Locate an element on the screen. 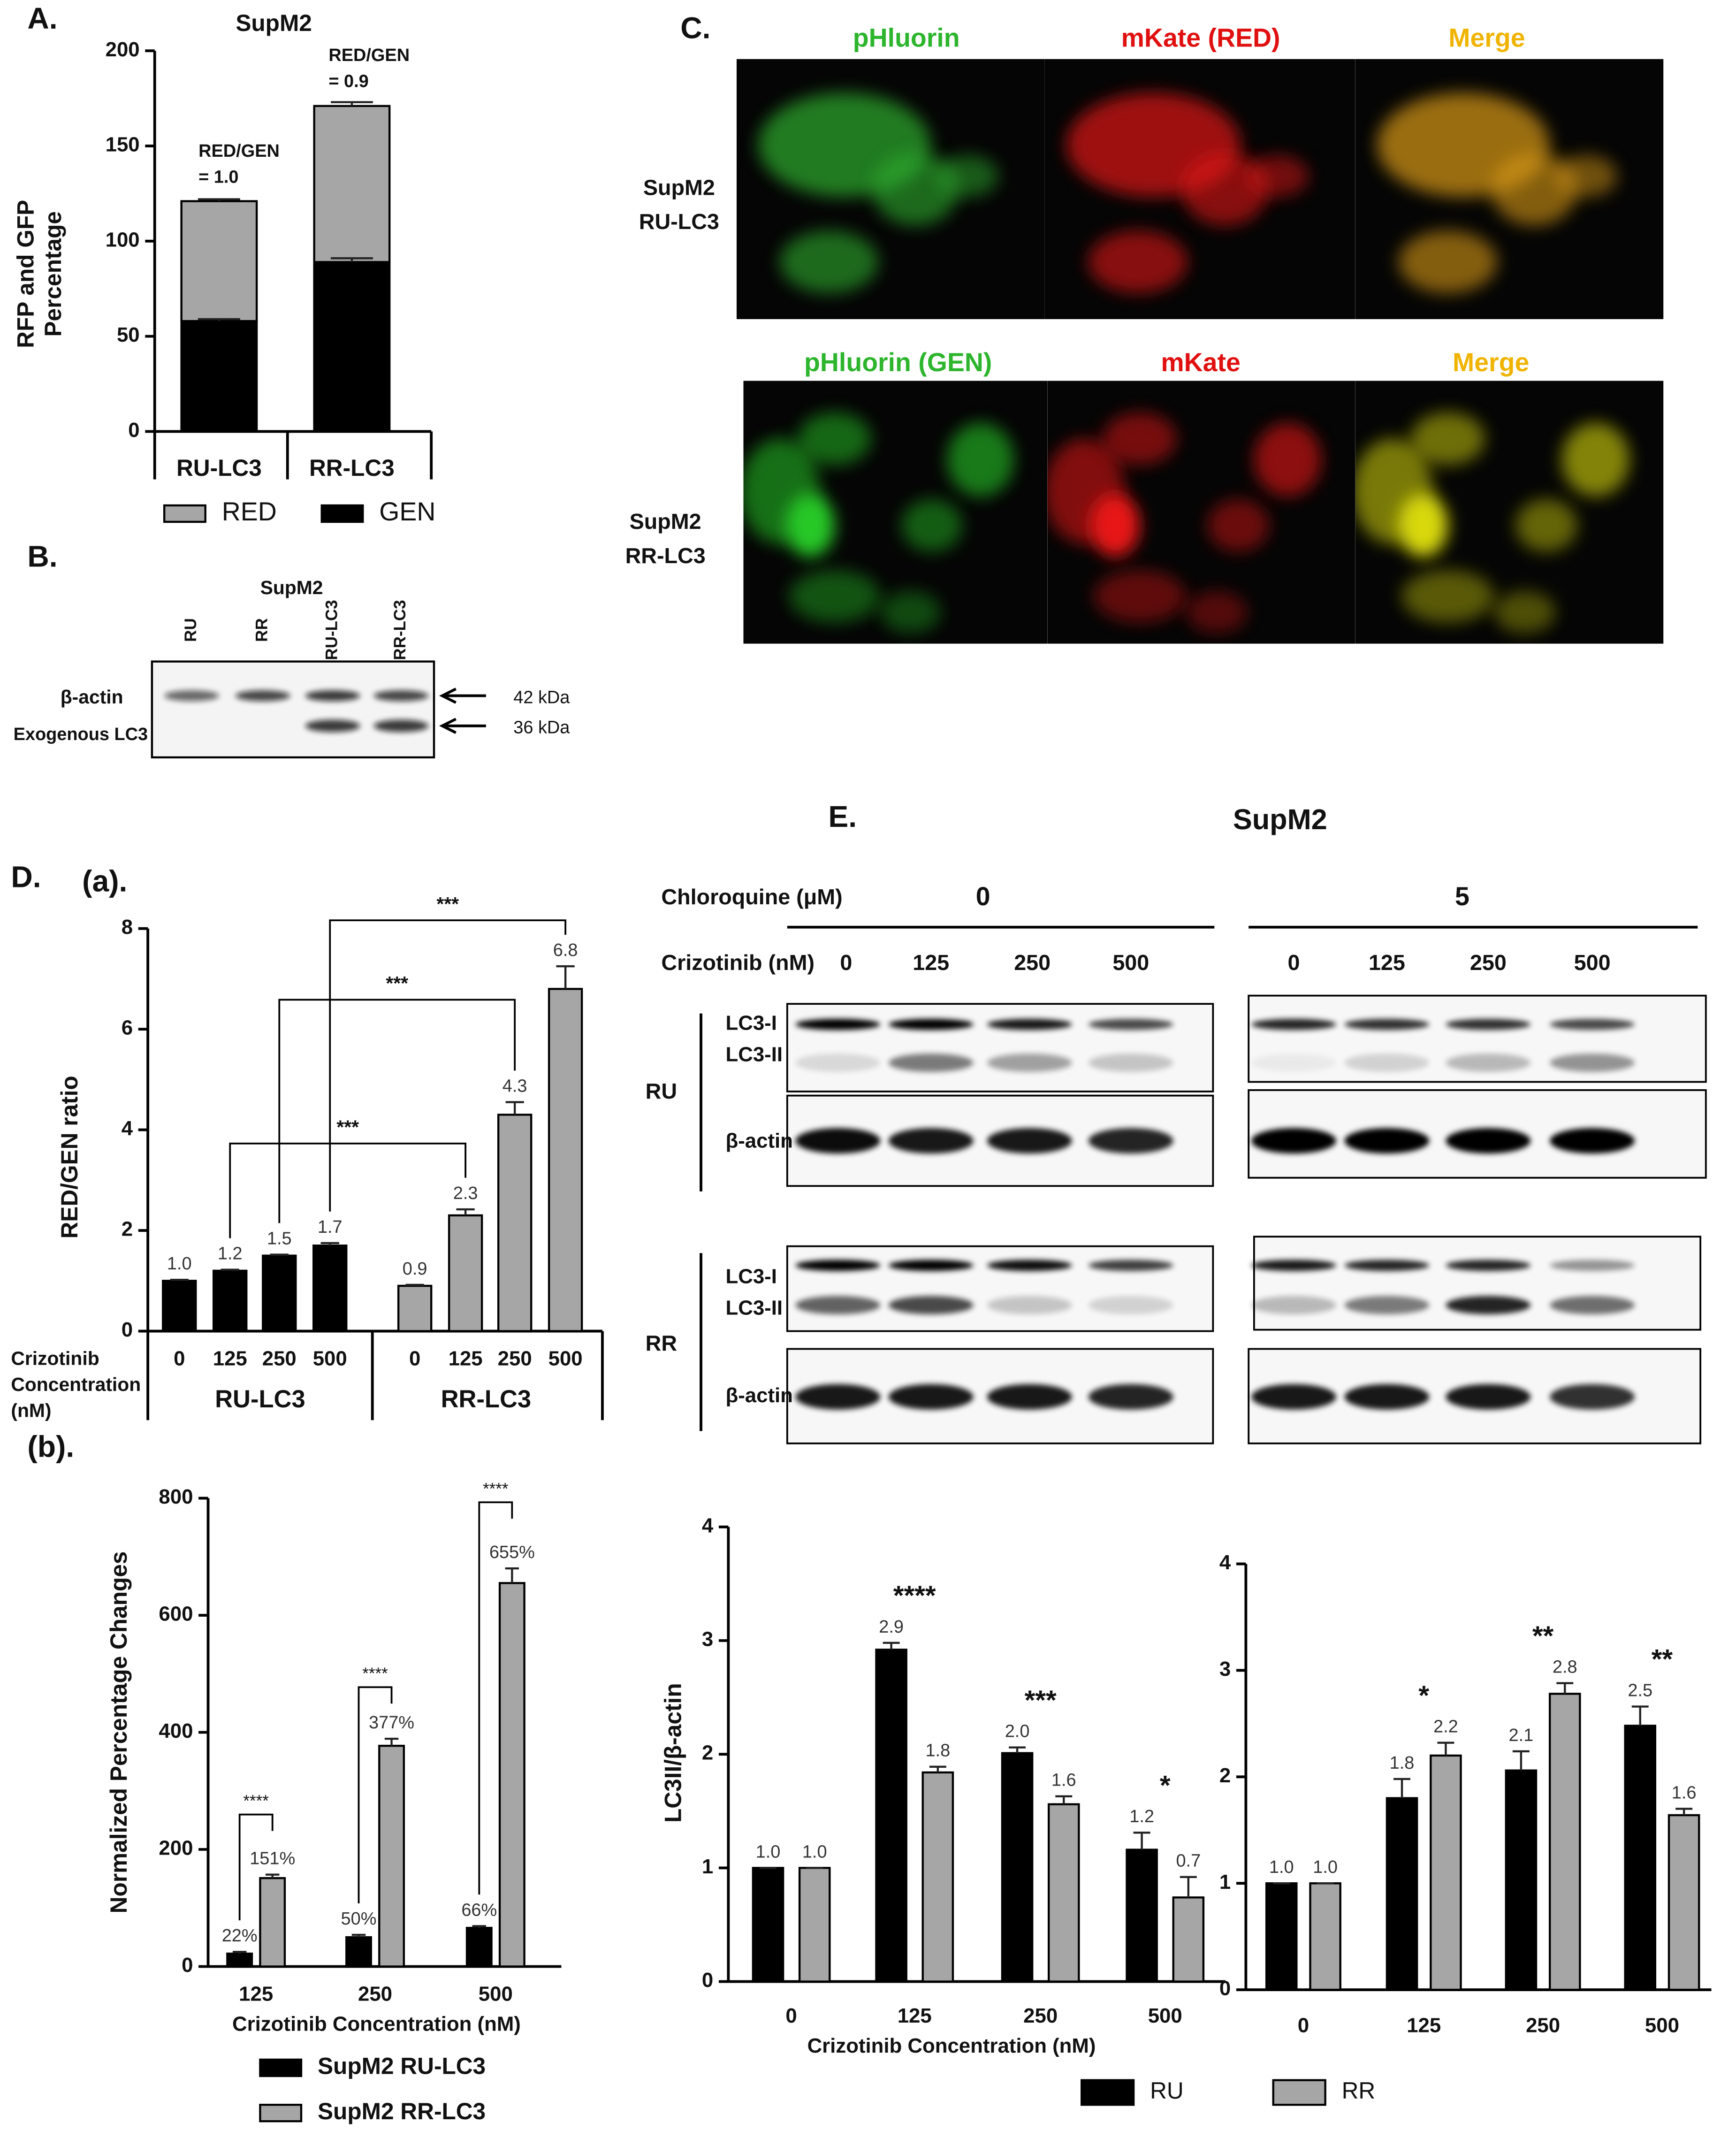 This screenshot has width=1736, height=2146. blot-membrane is located at coordinates (1000, 1047).